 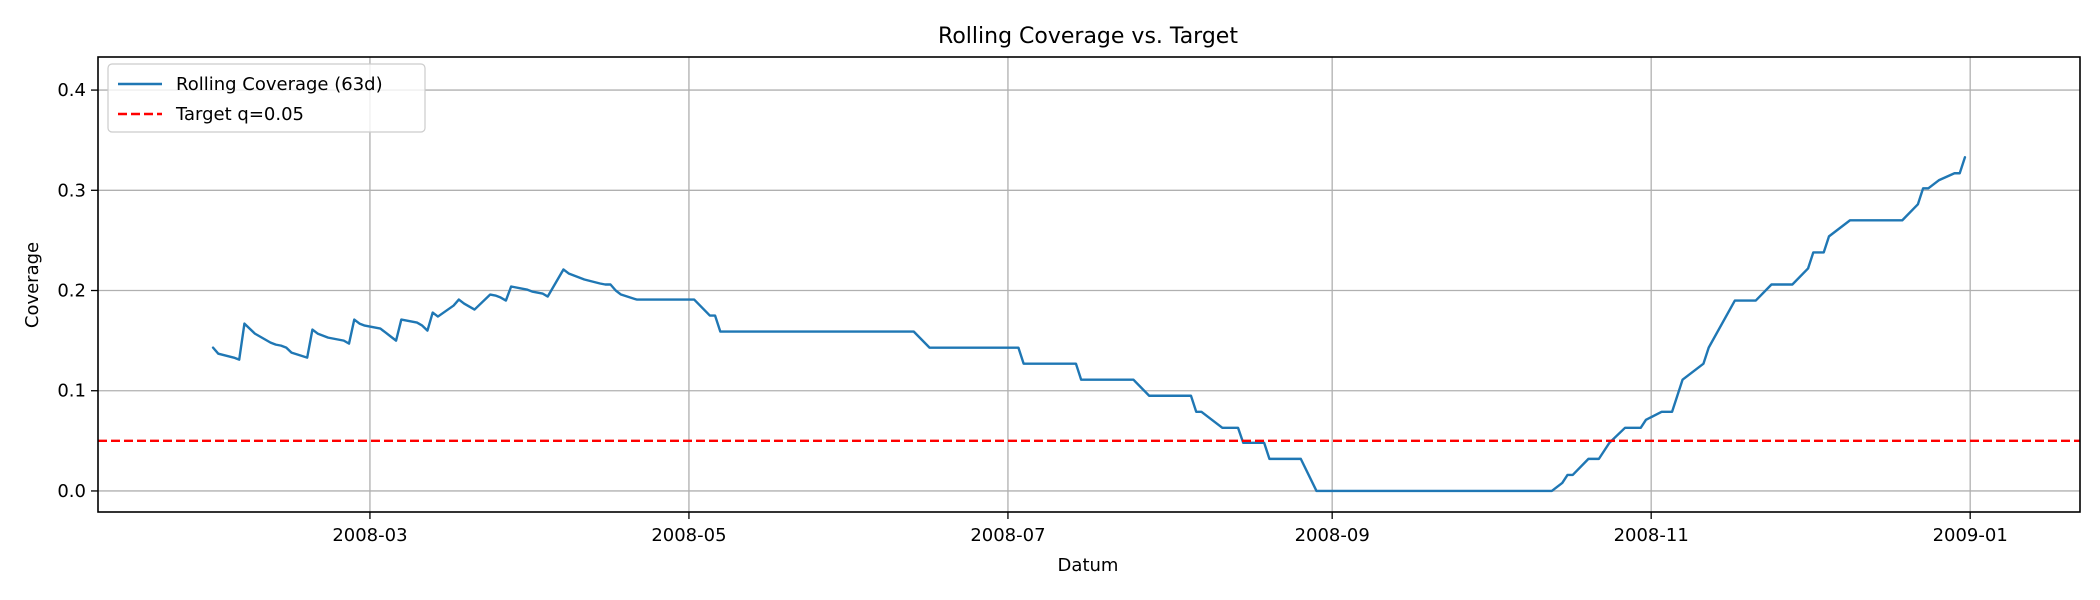 I want to click on legend-box, so click(x=266, y=98).